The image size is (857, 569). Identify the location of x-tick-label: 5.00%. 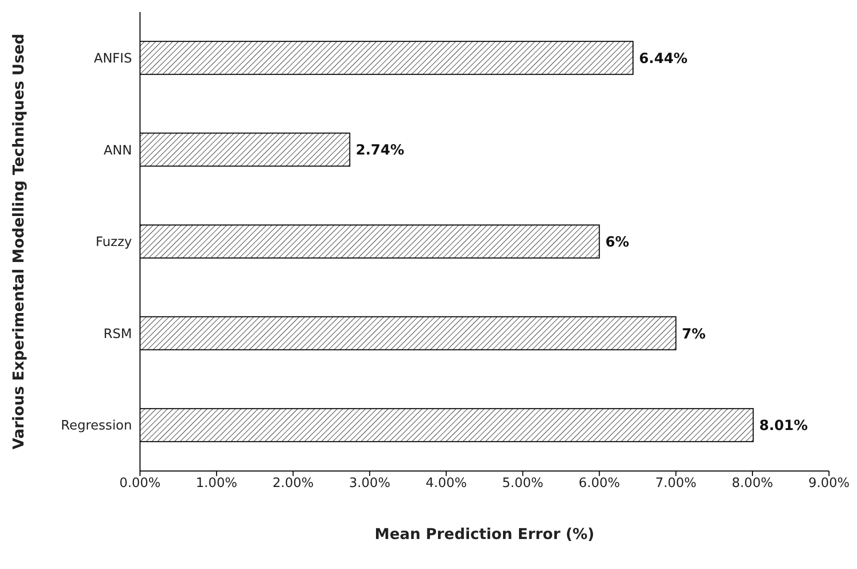
(523, 484).